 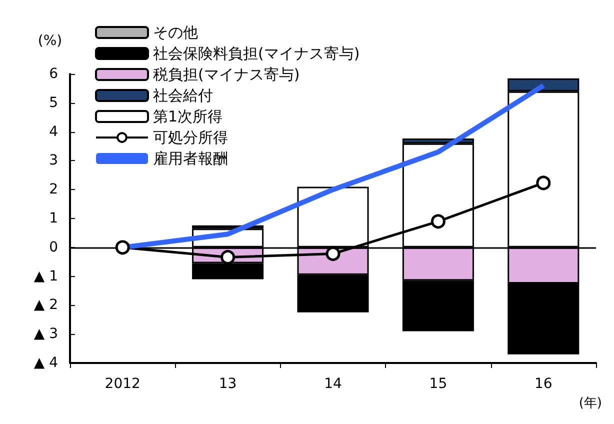 I want to click on legend-label: 雇用者報酬, so click(x=190, y=159).